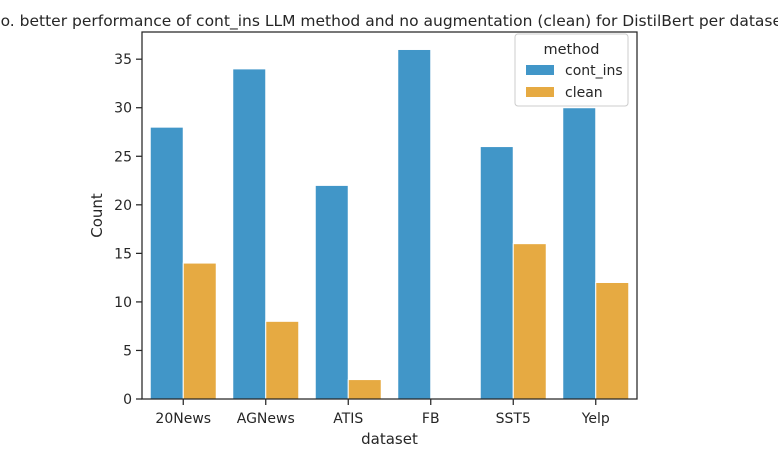 The height and width of the screenshot is (457, 778). Describe the element at coordinates (123, 157) in the screenshot. I see `y-tick-label: 25` at that location.